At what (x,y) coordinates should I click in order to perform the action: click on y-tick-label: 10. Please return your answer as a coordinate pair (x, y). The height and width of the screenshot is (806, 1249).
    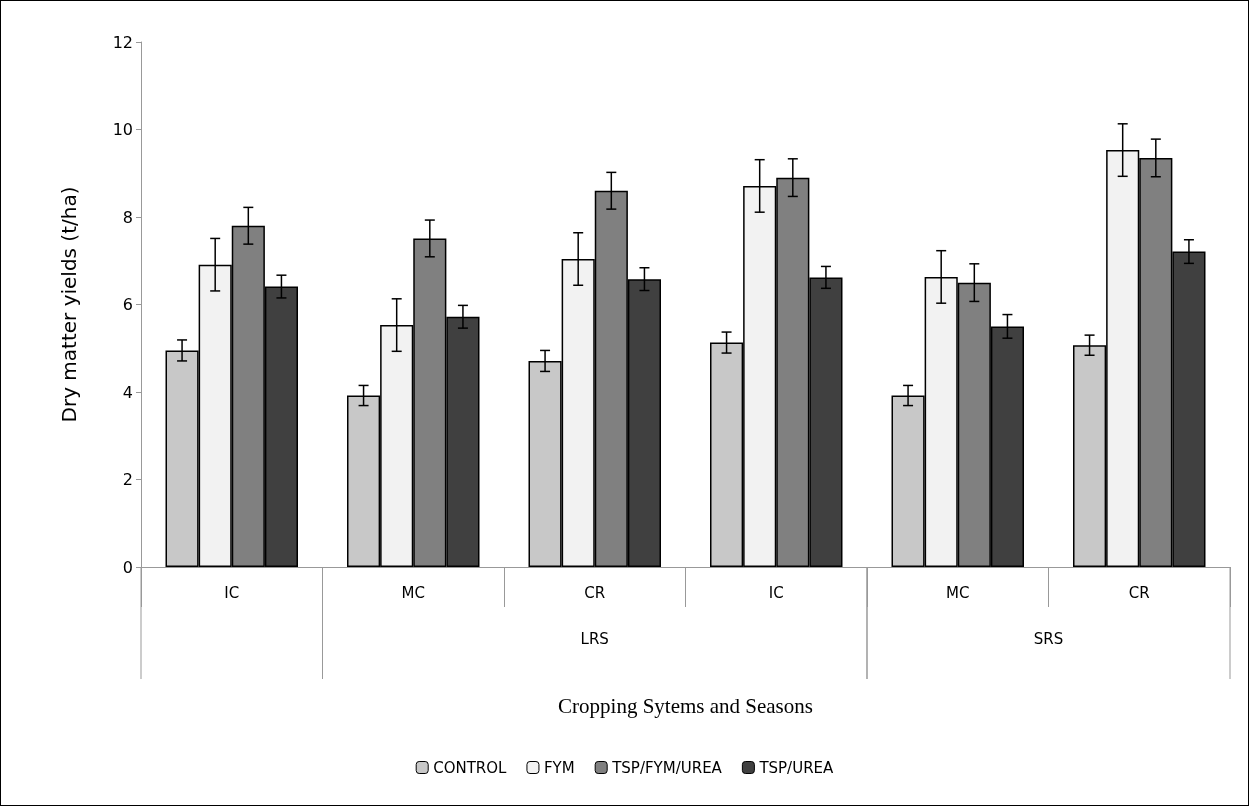
    Looking at the image, I should click on (122, 129).